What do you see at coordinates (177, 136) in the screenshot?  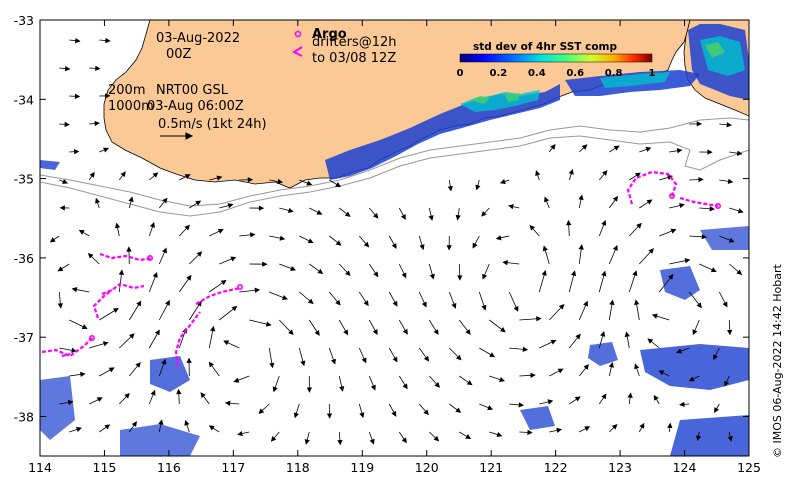 I see `velocity-scale-arrow` at bounding box center [177, 136].